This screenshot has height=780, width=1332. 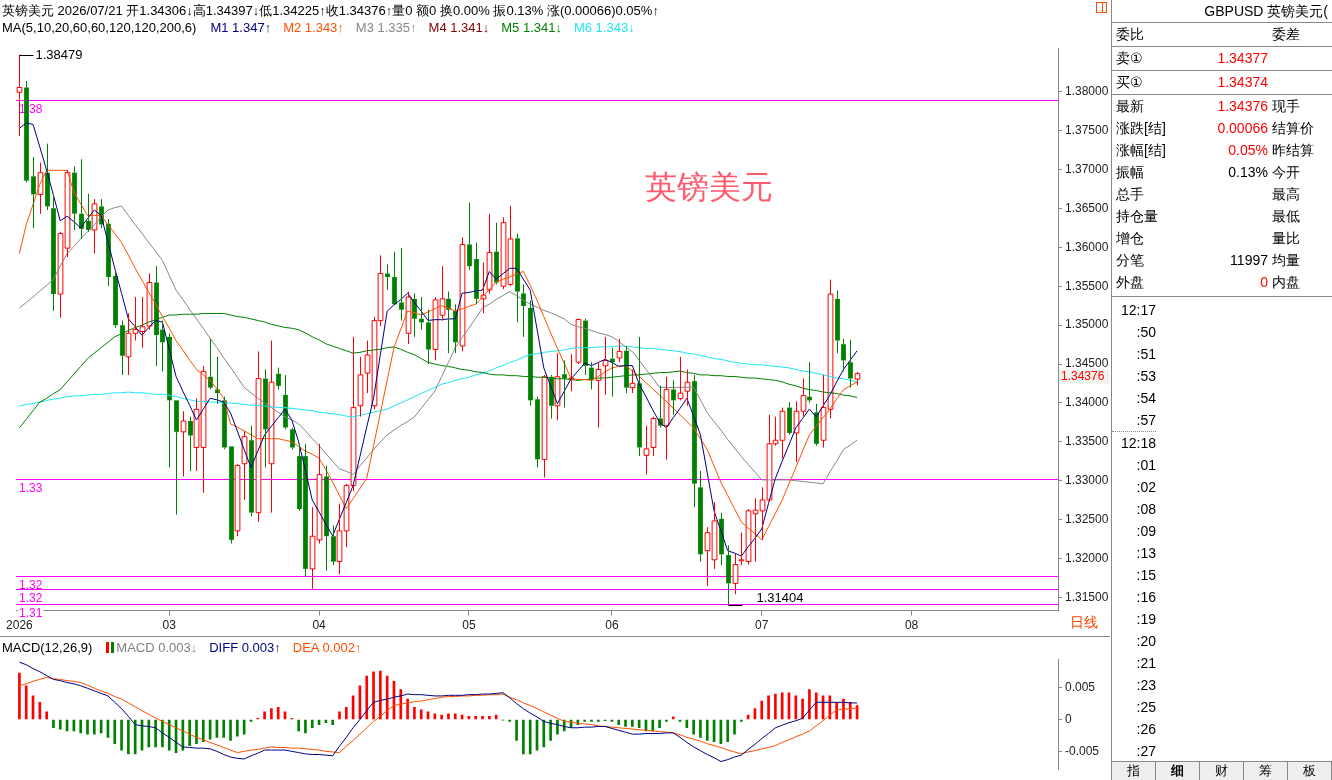 What do you see at coordinates (1286, 106) in the screenshot?
I see `category-label: 现手` at bounding box center [1286, 106].